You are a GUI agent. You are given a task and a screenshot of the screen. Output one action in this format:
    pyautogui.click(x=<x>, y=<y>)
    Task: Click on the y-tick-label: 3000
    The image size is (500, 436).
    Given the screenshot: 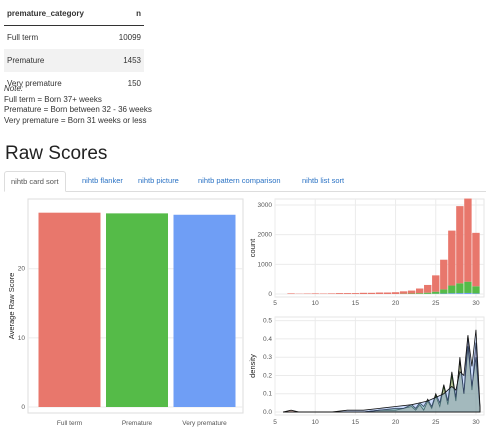 What is the action you would take?
    pyautogui.click(x=265, y=205)
    